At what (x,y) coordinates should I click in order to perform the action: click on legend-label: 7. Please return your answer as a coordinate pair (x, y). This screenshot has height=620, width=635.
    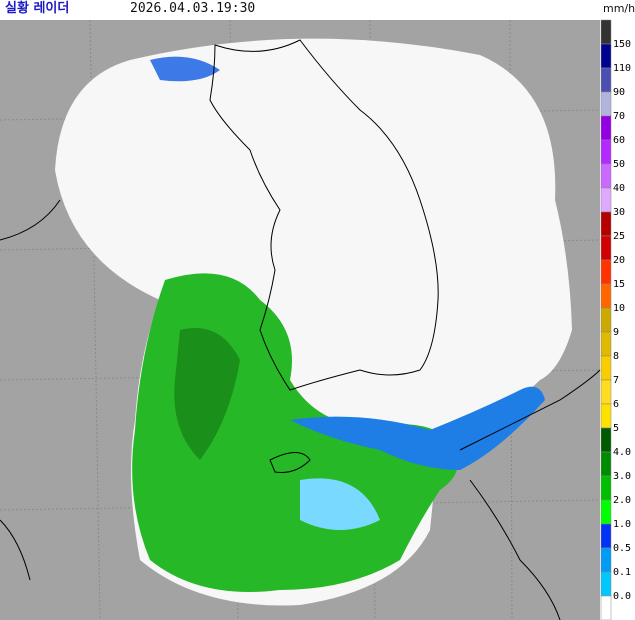
    Looking at the image, I should click on (616, 380).